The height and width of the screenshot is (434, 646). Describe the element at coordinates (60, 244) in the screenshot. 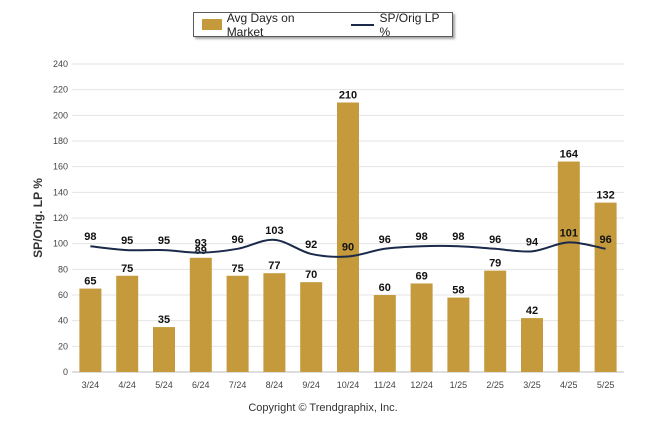

I see `y-tick-label: 100` at that location.